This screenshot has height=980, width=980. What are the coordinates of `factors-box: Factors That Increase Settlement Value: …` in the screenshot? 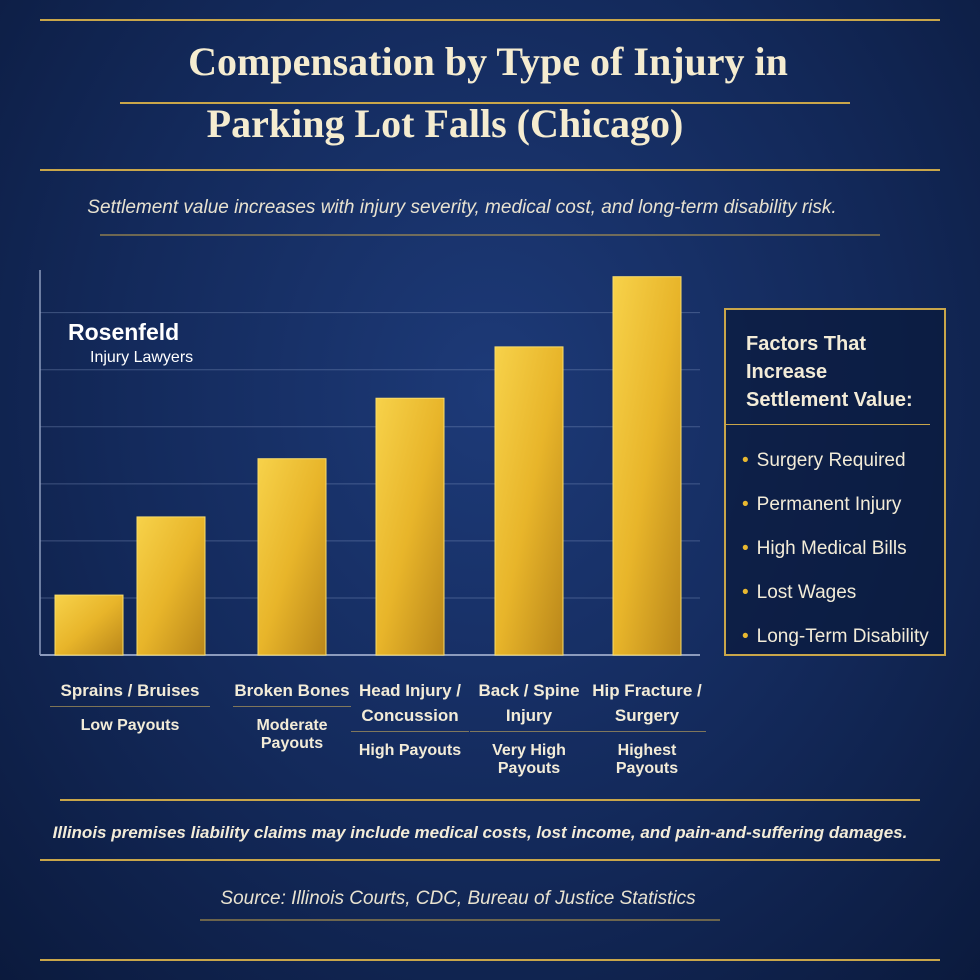 It's located at (835, 482).